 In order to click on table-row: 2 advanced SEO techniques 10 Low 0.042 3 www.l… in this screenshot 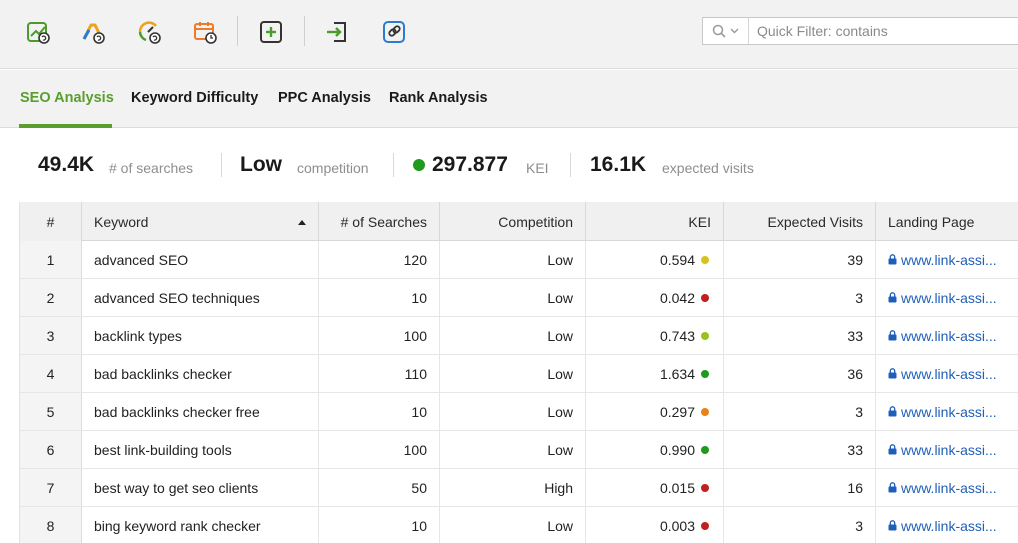, I will do `click(519, 298)`.